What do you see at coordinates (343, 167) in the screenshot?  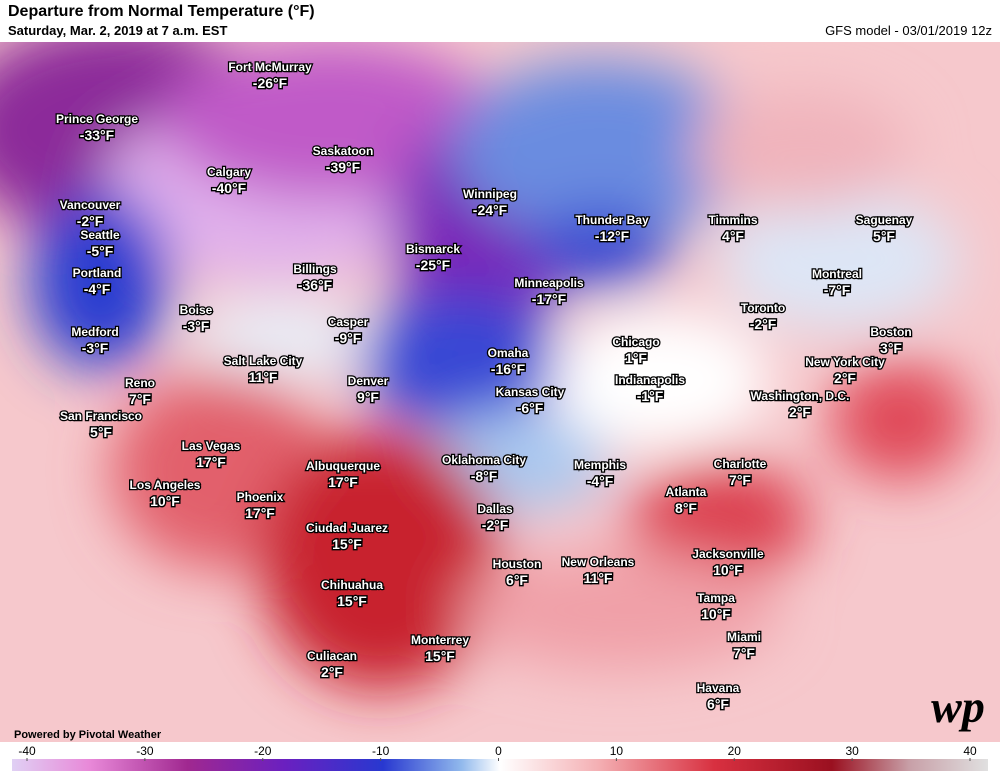 I see `city-departure: -39°F` at bounding box center [343, 167].